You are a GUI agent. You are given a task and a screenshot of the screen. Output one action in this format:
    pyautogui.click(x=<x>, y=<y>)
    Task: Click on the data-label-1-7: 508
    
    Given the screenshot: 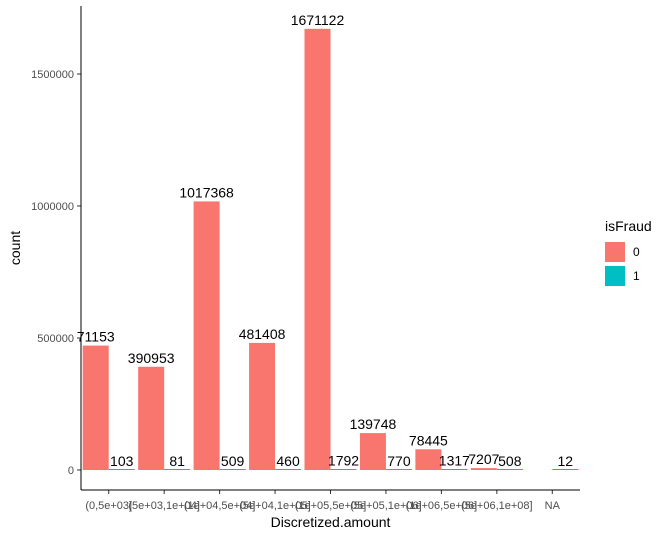 What is the action you would take?
    pyautogui.click(x=510, y=461)
    